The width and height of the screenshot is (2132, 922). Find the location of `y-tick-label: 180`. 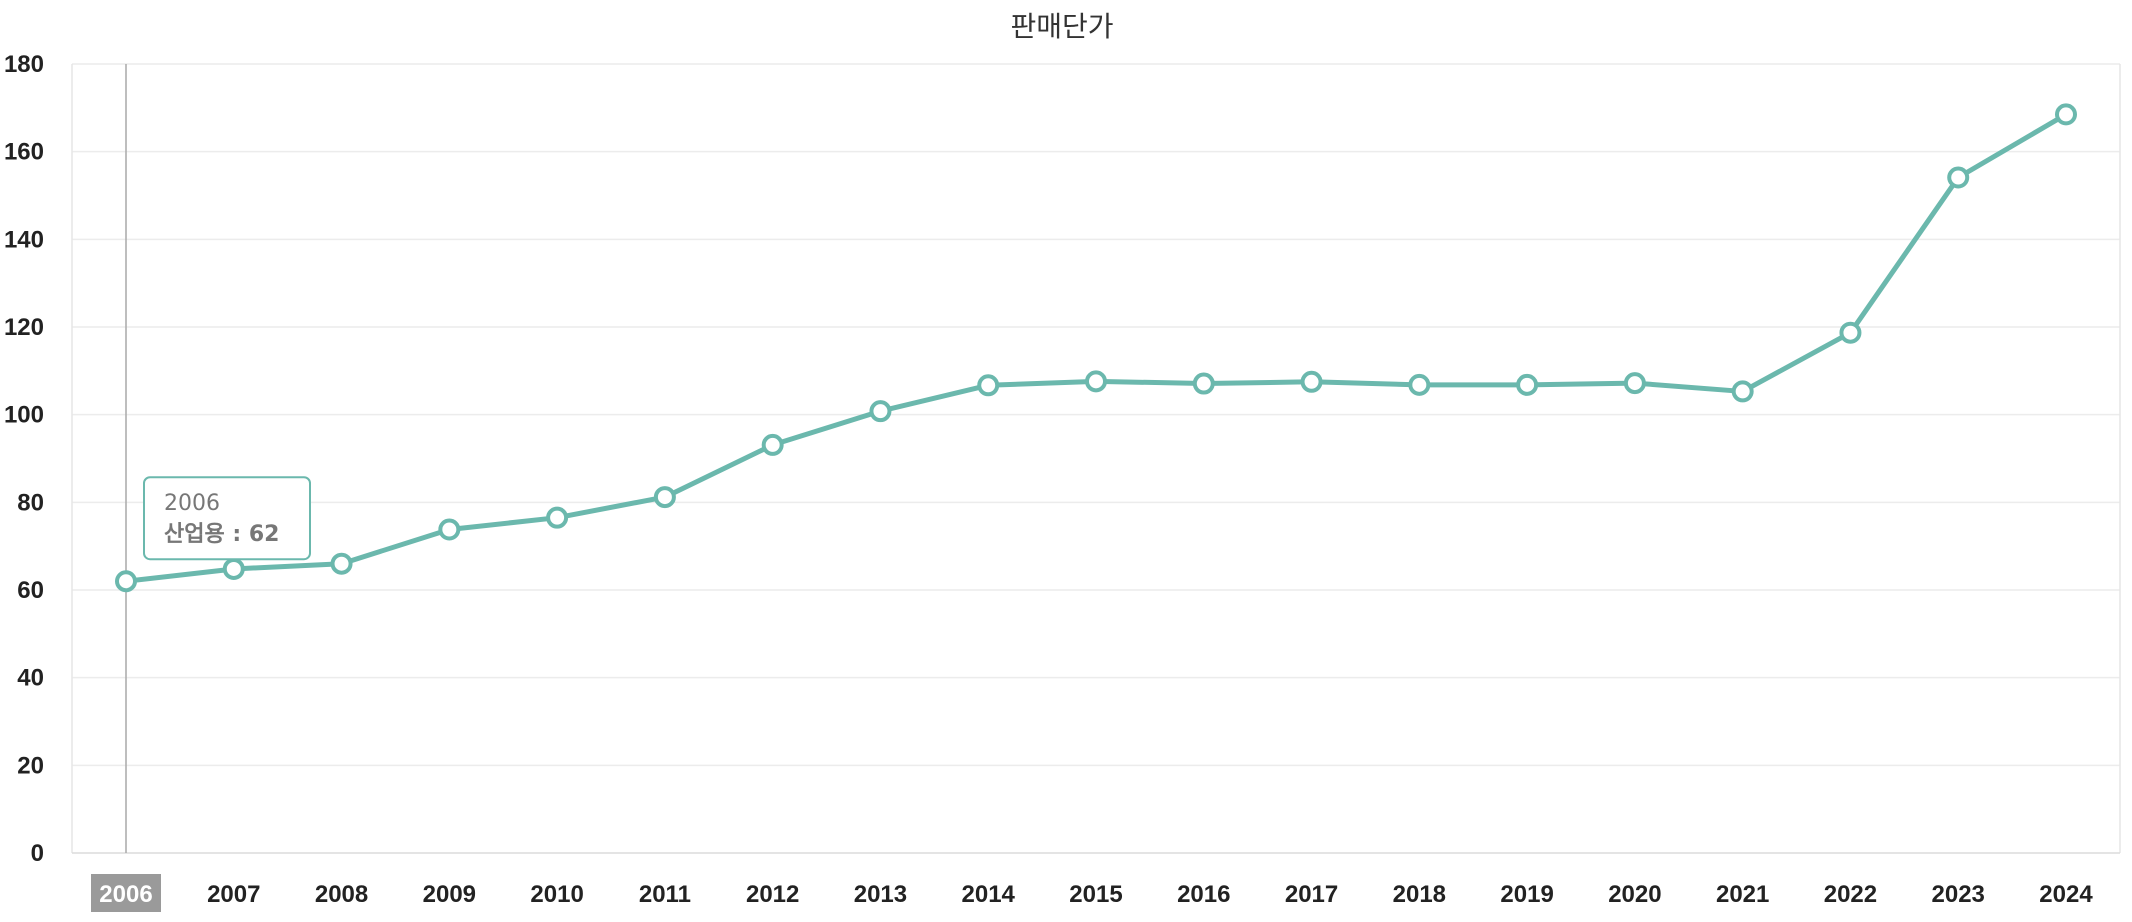

y-tick-label: 180 is located at coordinates (24, 64).